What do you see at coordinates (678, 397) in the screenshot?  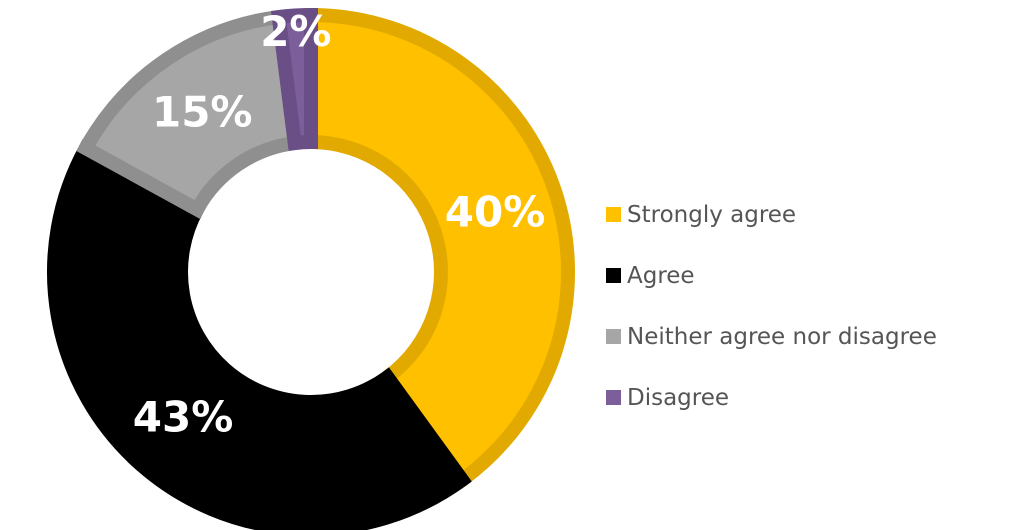 I see `legend-label-disagree: Disagree` at bounding box center [678, 397].